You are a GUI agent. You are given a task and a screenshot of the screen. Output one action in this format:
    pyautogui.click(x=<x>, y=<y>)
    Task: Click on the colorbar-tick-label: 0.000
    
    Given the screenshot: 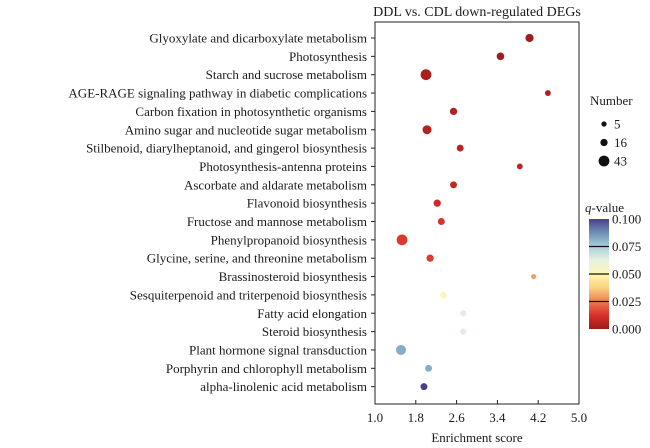 What is the action you would take?
    pyautogui.click(x=626, y=329)
    